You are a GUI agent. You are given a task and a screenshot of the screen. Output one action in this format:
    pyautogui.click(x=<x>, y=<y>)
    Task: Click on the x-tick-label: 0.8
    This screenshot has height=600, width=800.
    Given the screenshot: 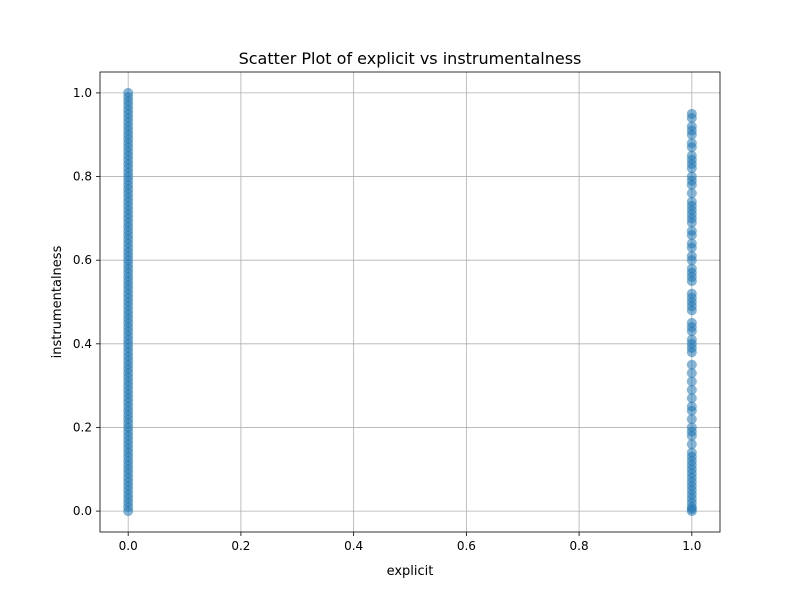 What is the action you would take?
    pyautogui.click(x=579, y=546)
    